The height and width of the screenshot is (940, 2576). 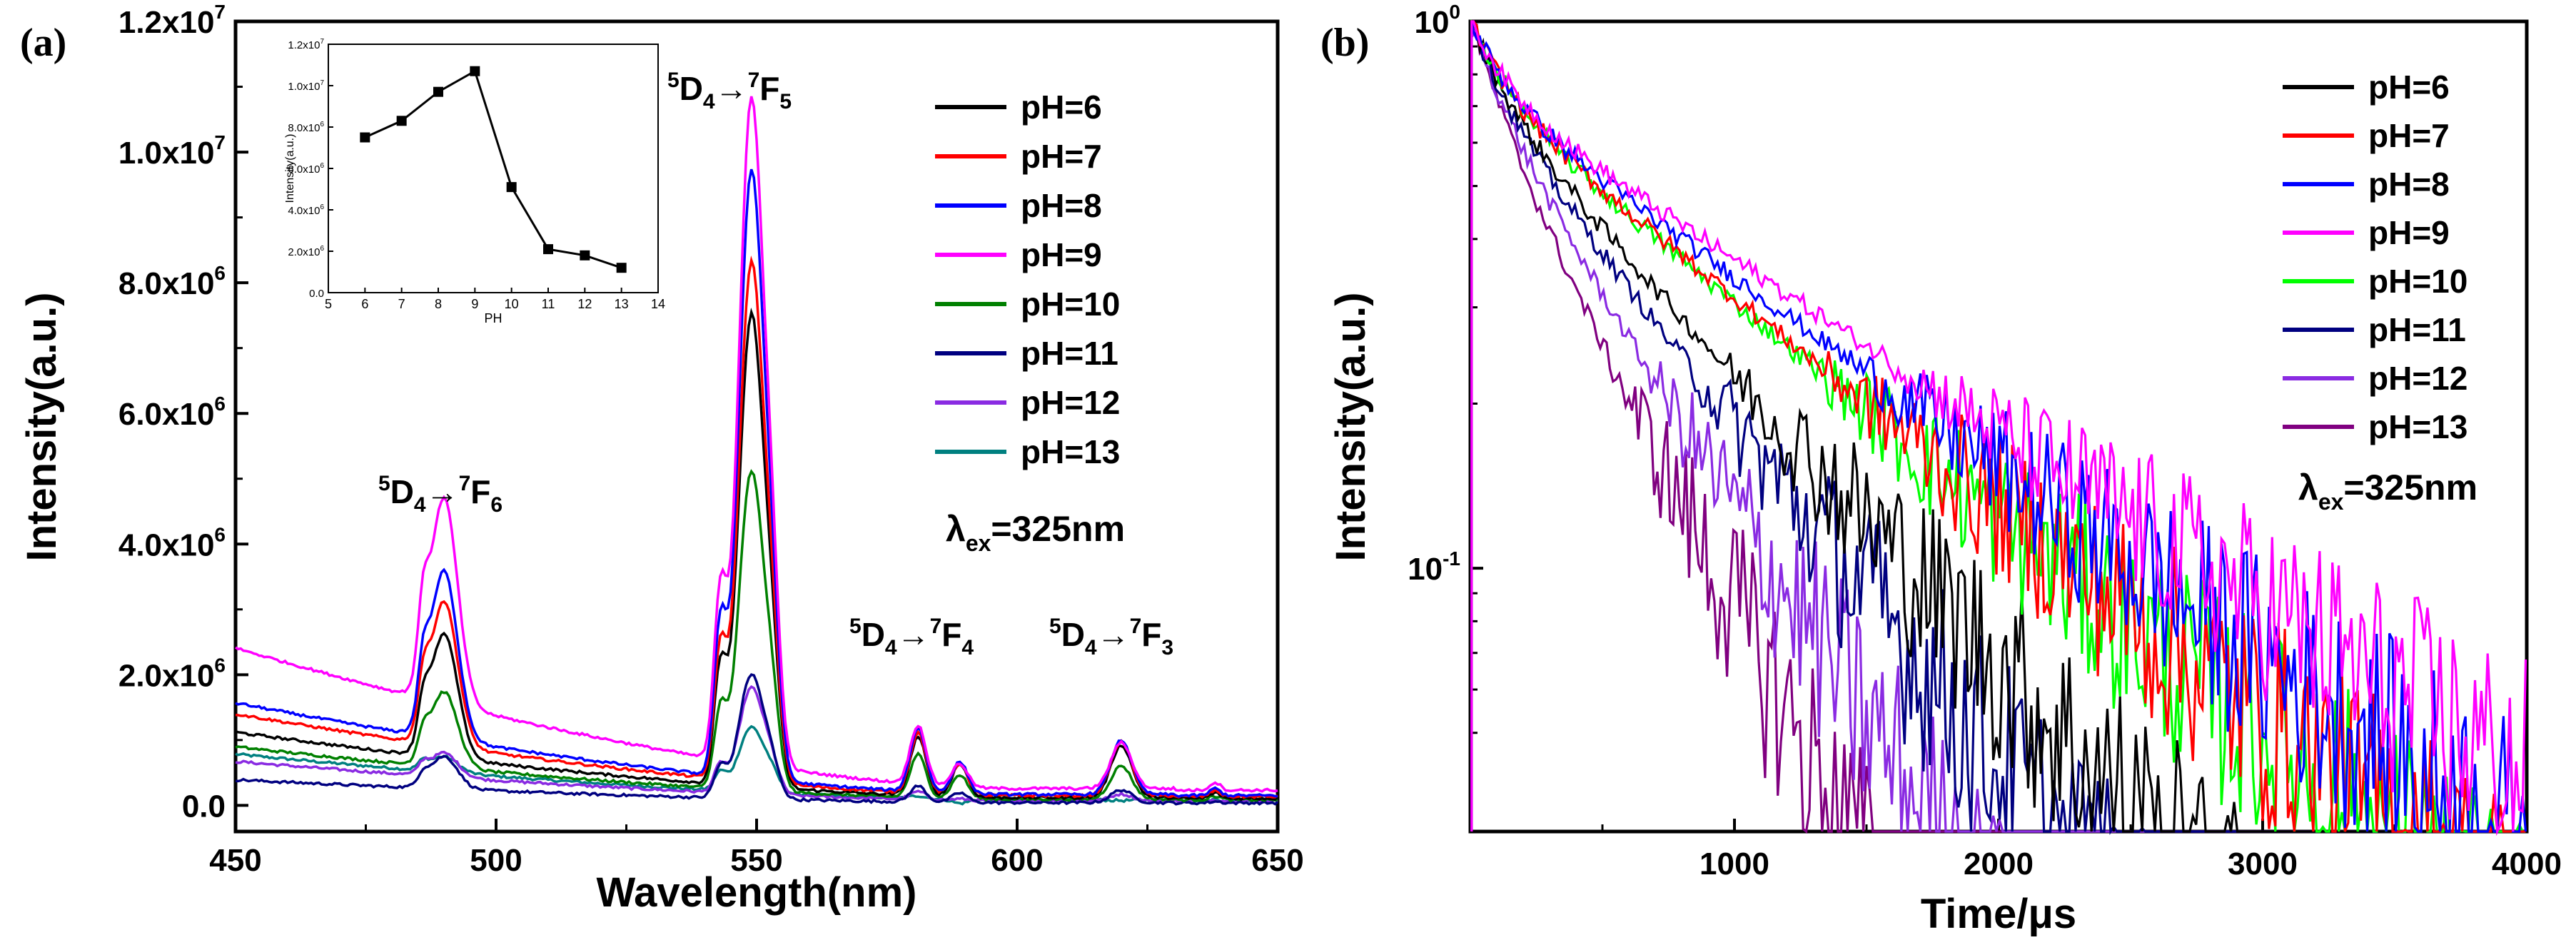 What do you see at coordinates (1998, 914) in the screenshot?
I see `panel-b-x-axis-label: Time/μs` at bounding box center [1998, 914].